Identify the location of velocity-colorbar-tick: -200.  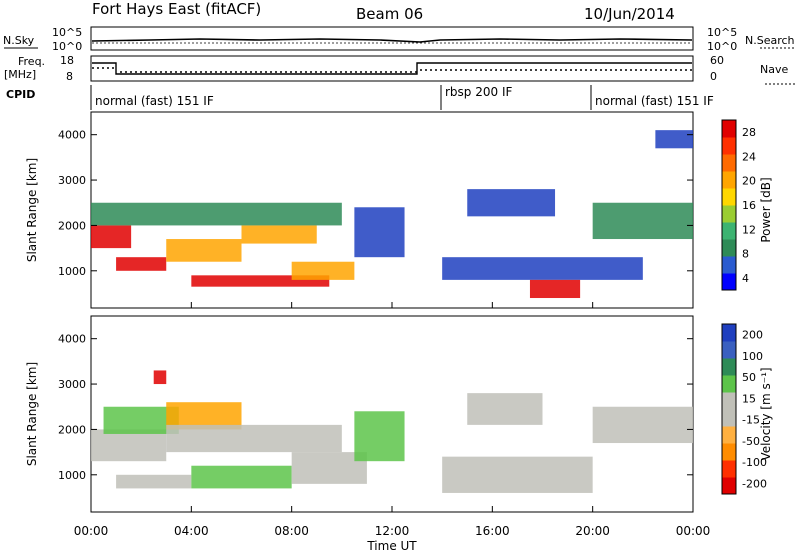
(754, 483).